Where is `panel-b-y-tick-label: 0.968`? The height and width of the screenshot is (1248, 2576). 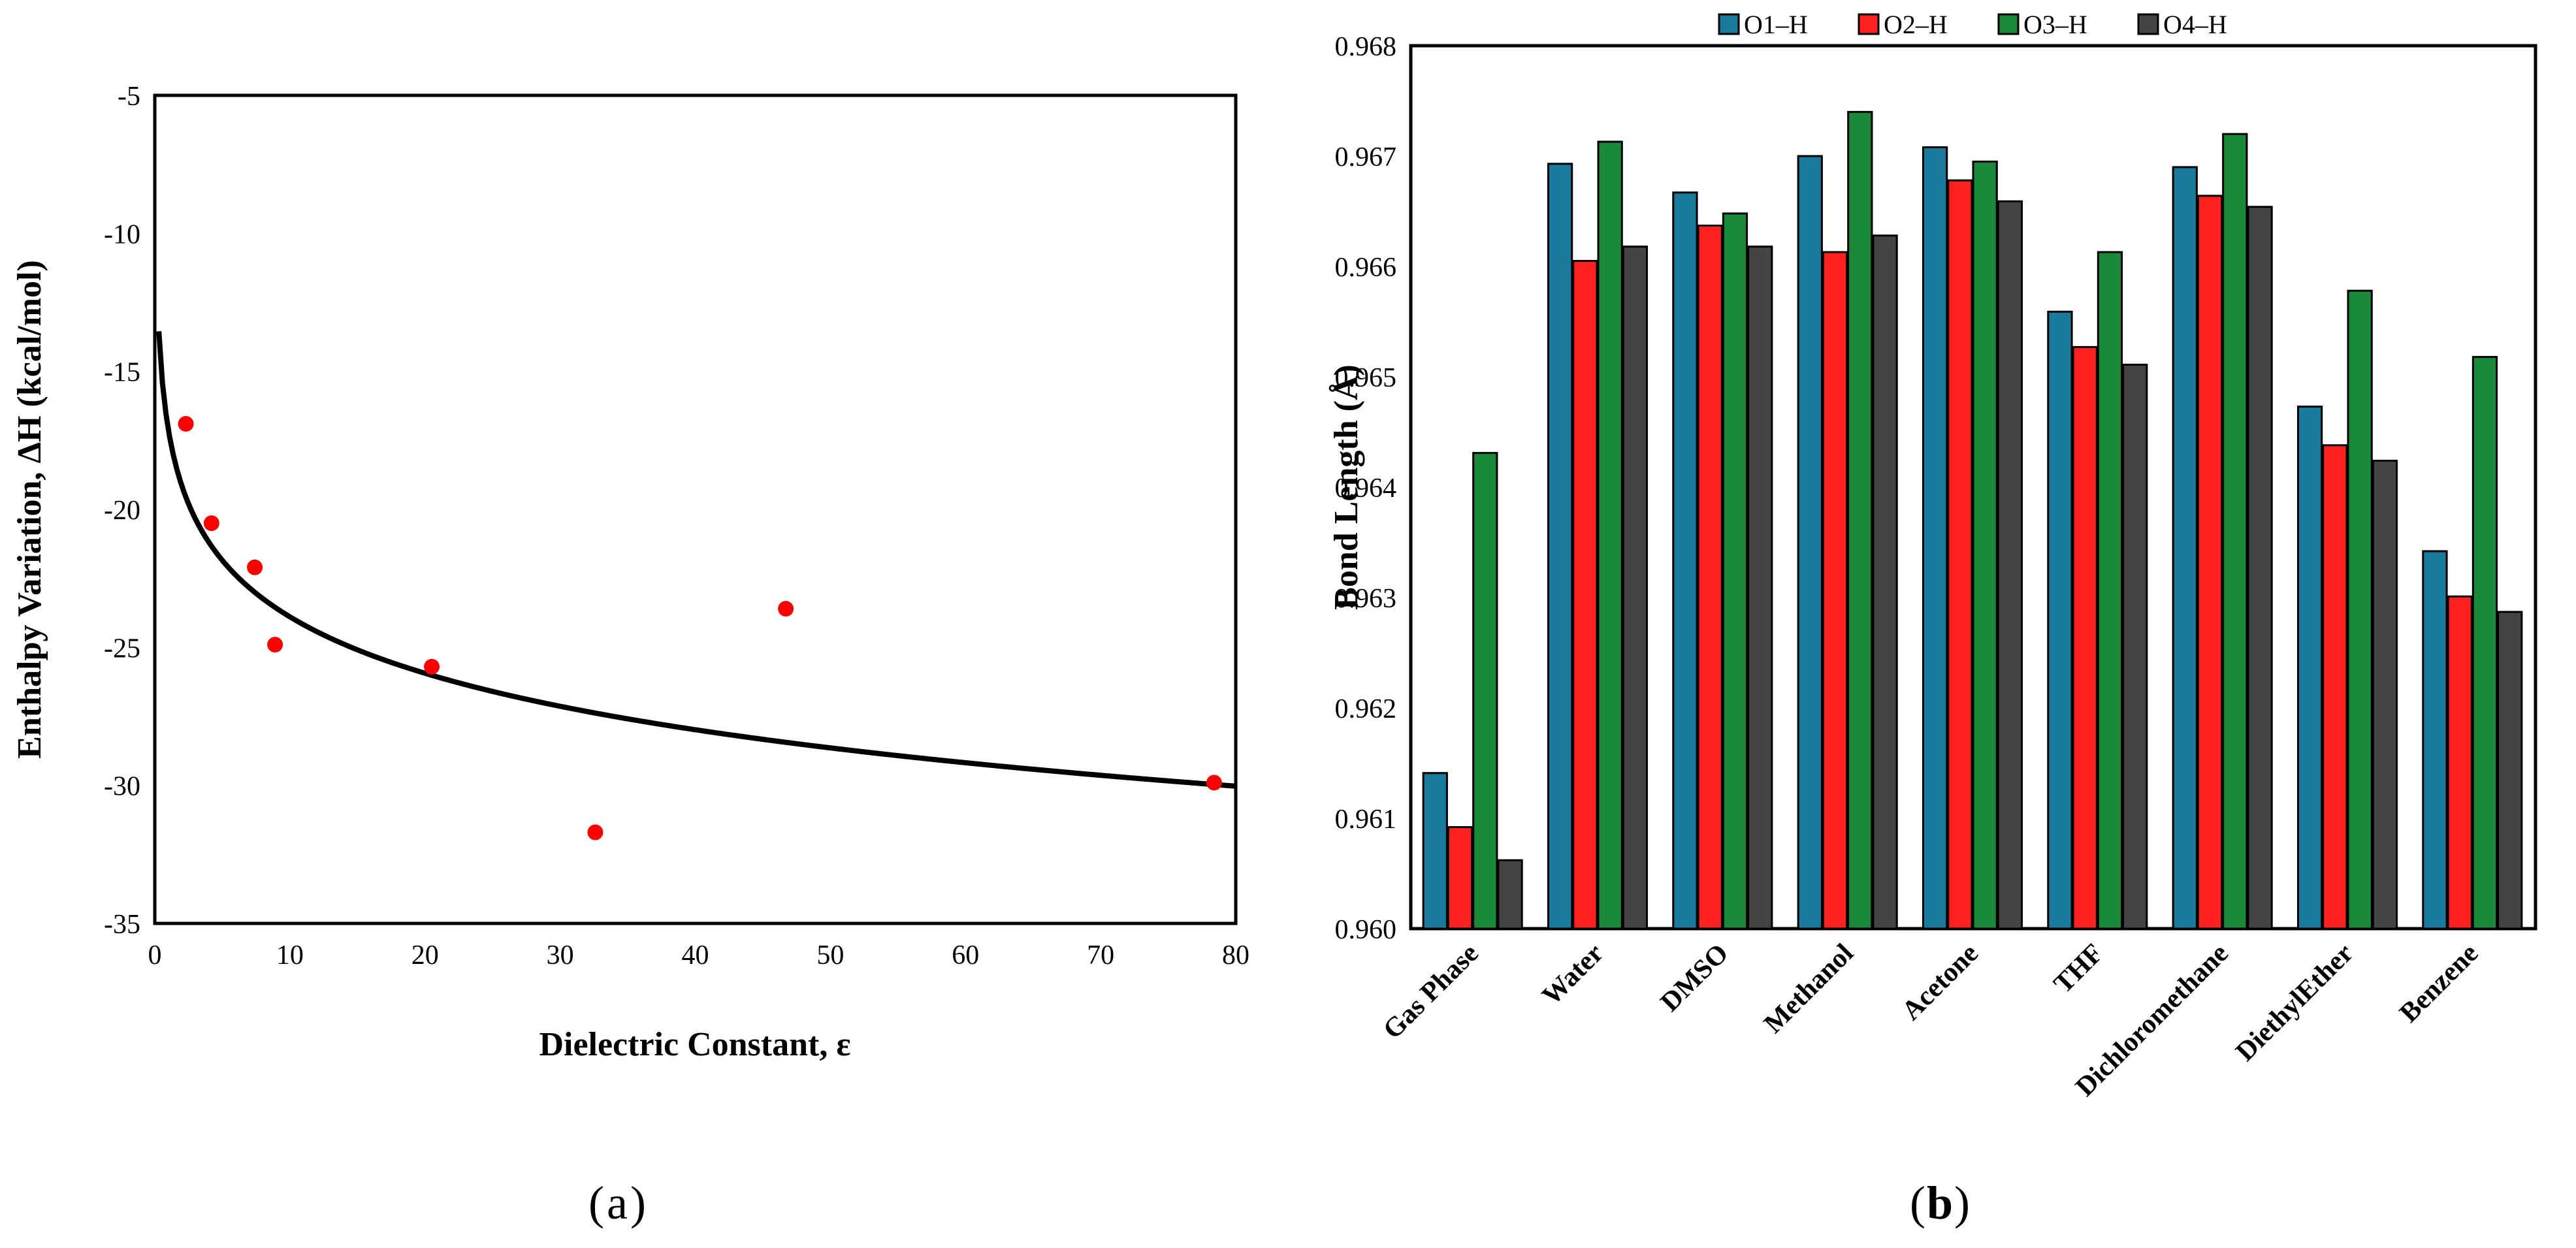 panel-b-y-tick-label: 0.968 is located at coordinates (1366, 47).